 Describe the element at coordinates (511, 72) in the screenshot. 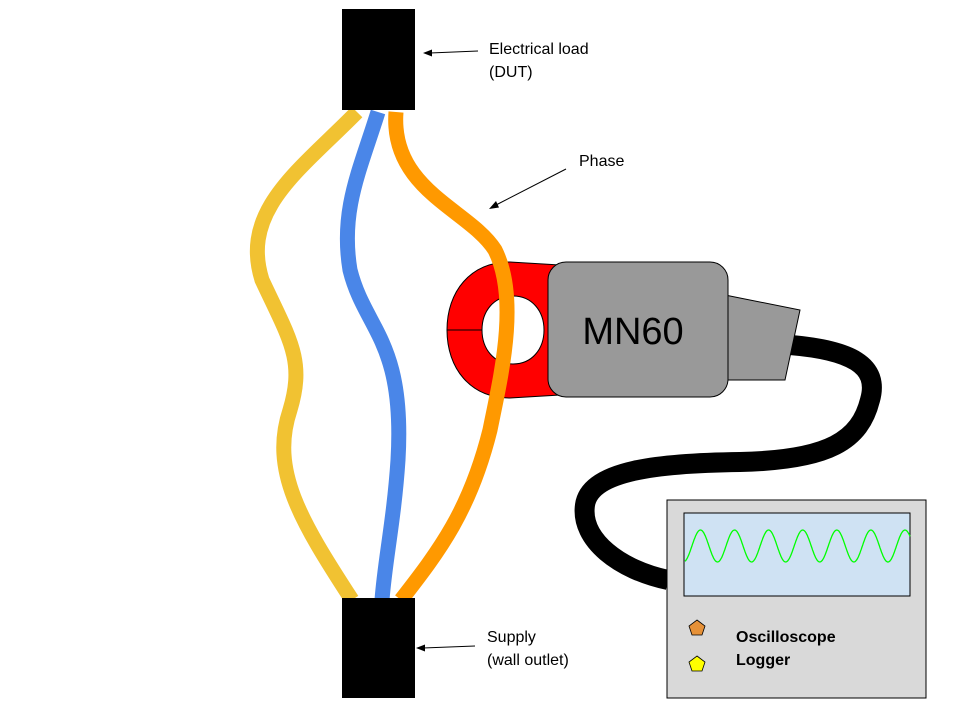

I see `load-label-line2: (DUT)` at that location.